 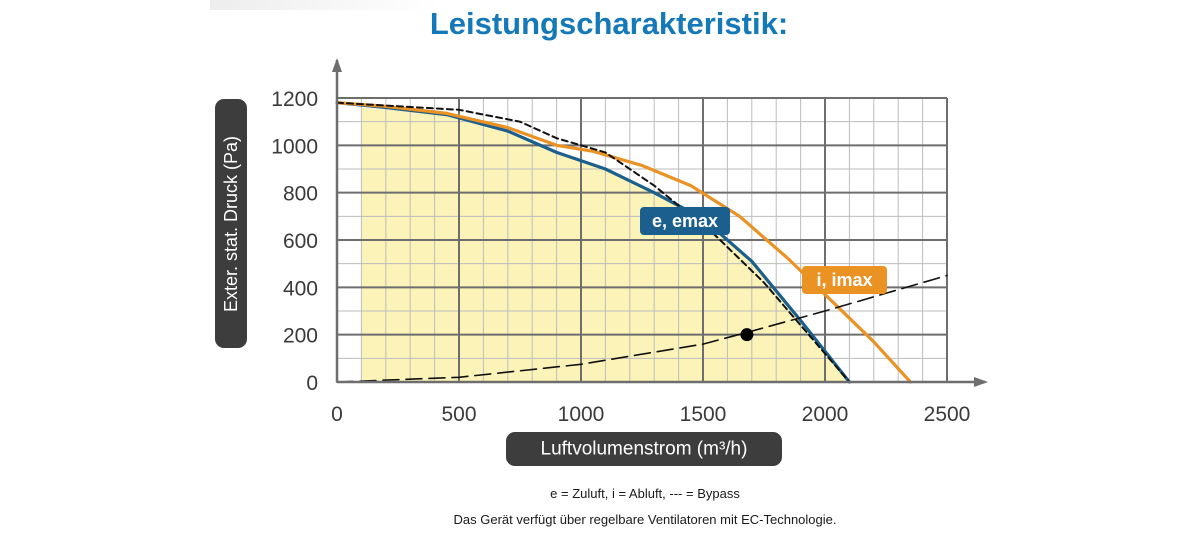 I want to click on x-axis-label: Luftvolumenstrom (m³/h), so click(x=644, y=449).